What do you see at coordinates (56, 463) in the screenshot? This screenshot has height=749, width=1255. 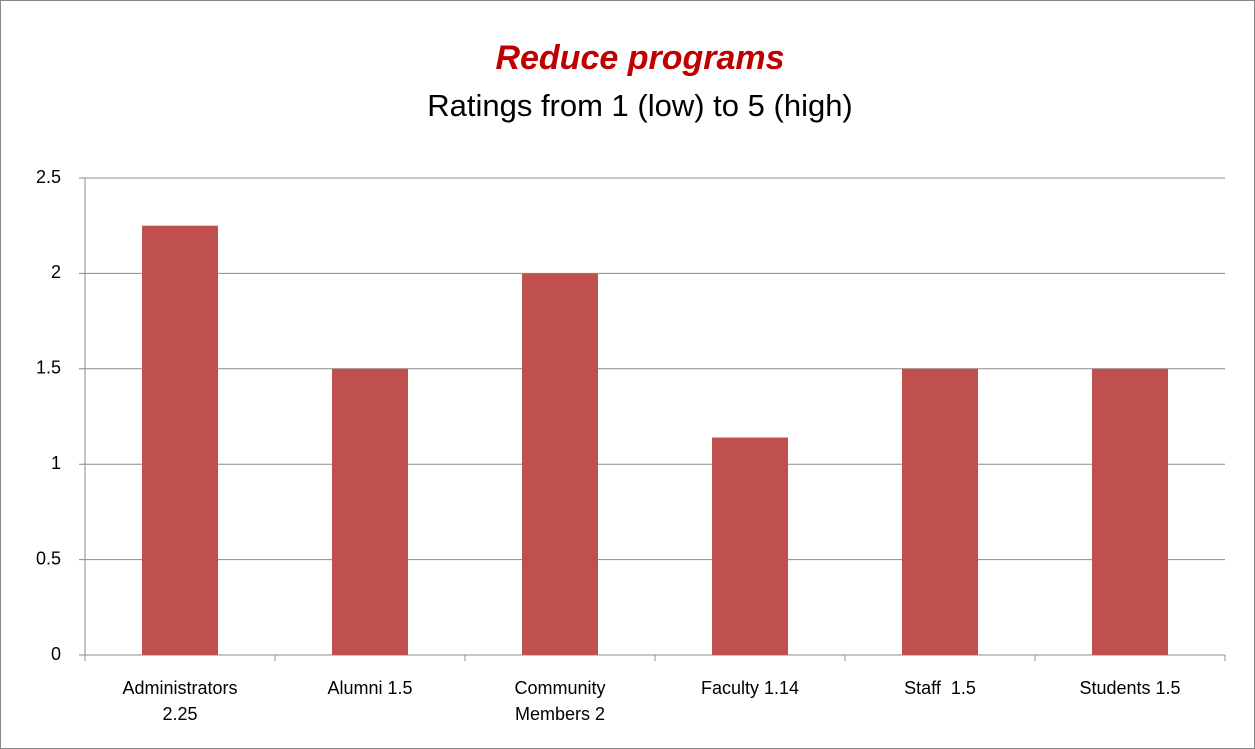 I see `y-tick-label: 1` at bounding box center [56, 463].